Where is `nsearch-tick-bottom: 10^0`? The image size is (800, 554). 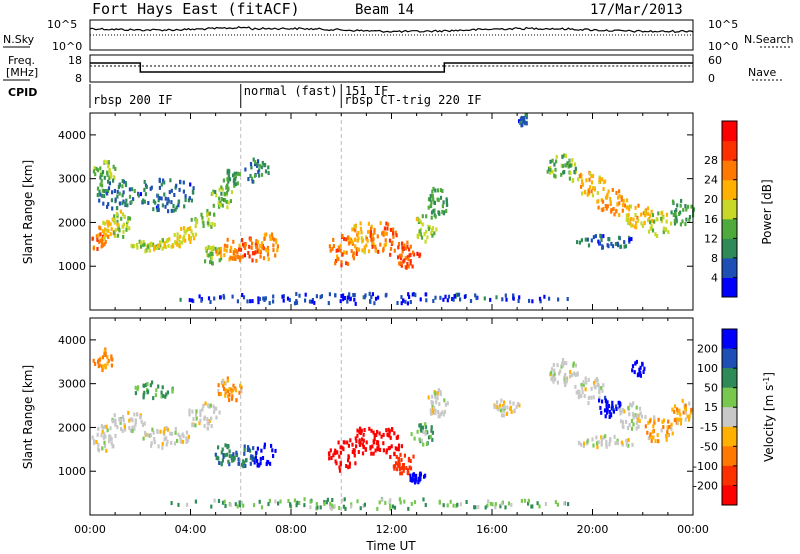
nsearch-tick-bottom: 10^0 is located at coordinates (723, 46).